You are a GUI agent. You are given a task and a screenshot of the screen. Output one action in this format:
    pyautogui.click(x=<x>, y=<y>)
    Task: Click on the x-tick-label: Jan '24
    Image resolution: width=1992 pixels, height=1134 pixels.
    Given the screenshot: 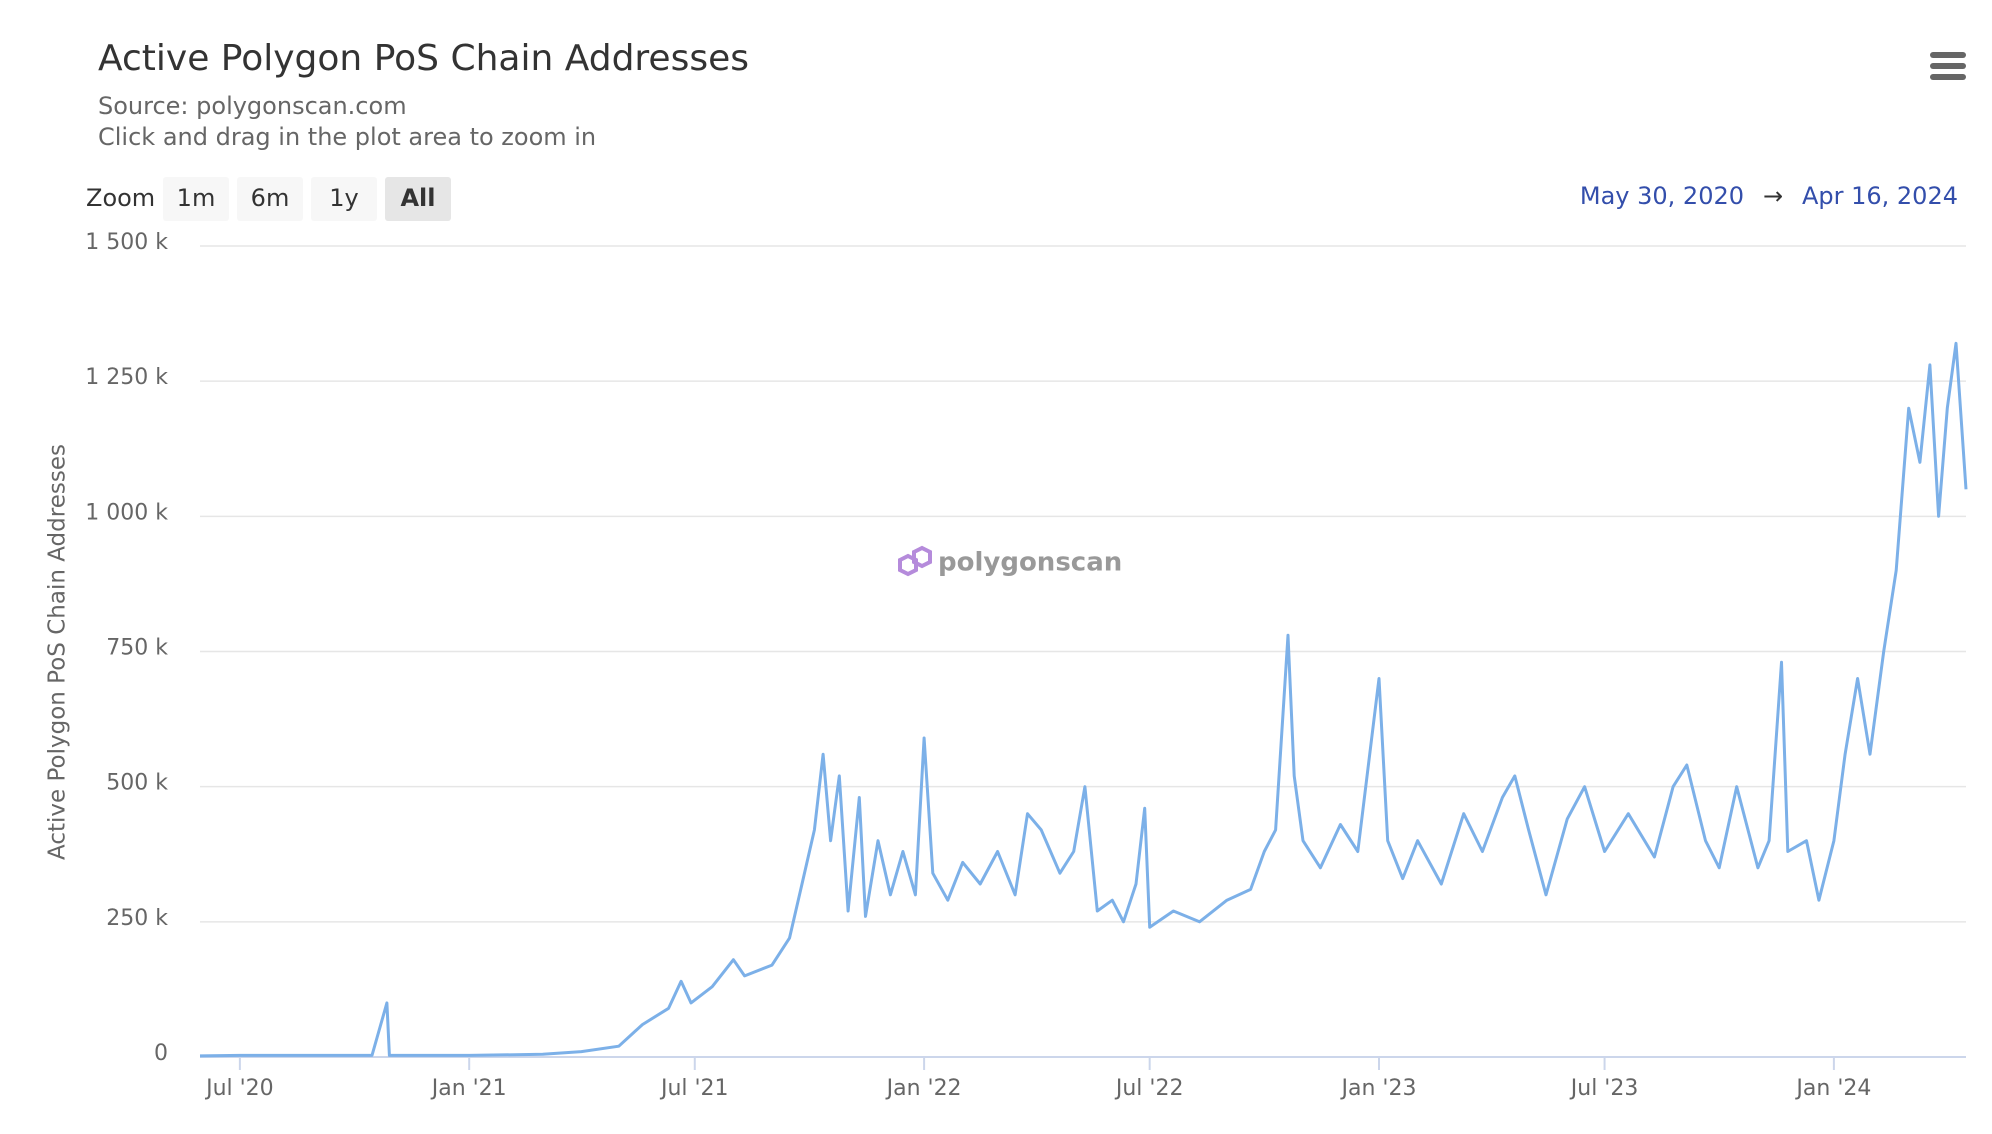 What is the action you would take?
    pyautogui.click(x=1832, y=1088)
    